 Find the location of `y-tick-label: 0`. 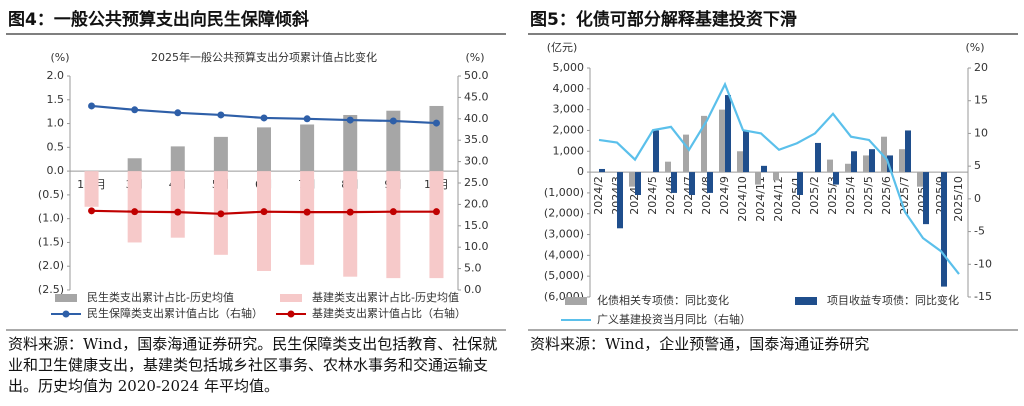

y-tick-label: 0 is located at coordinates (580, 171).